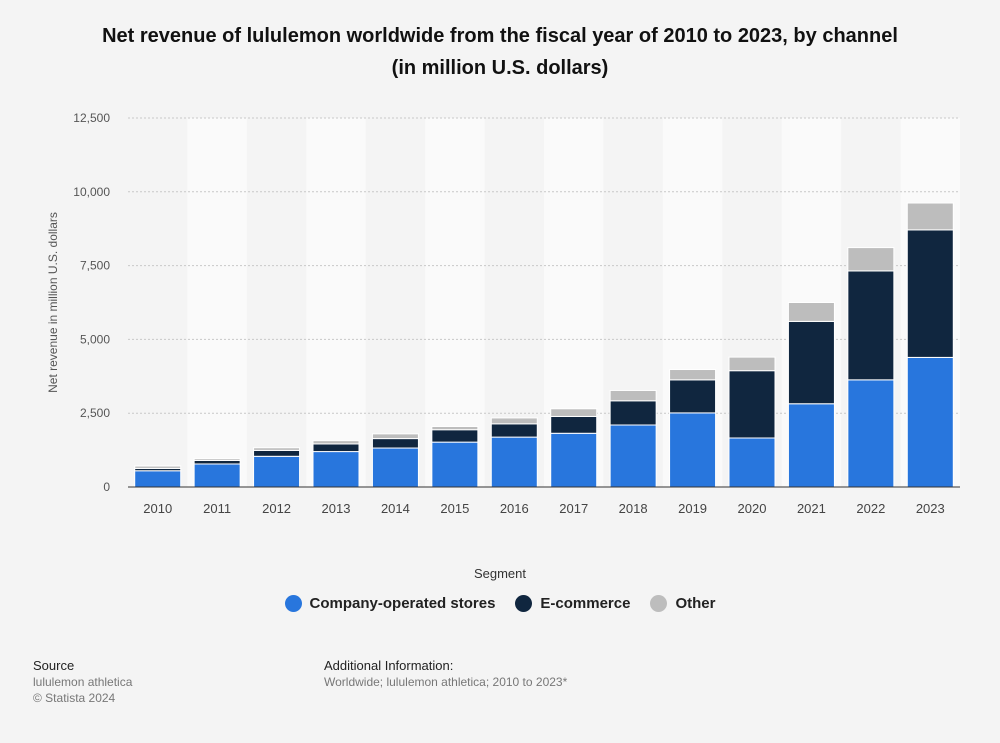  Describe the element at coordinates (454, 508) in the screenshot. I see `x-tick-label: 2015` at that location.